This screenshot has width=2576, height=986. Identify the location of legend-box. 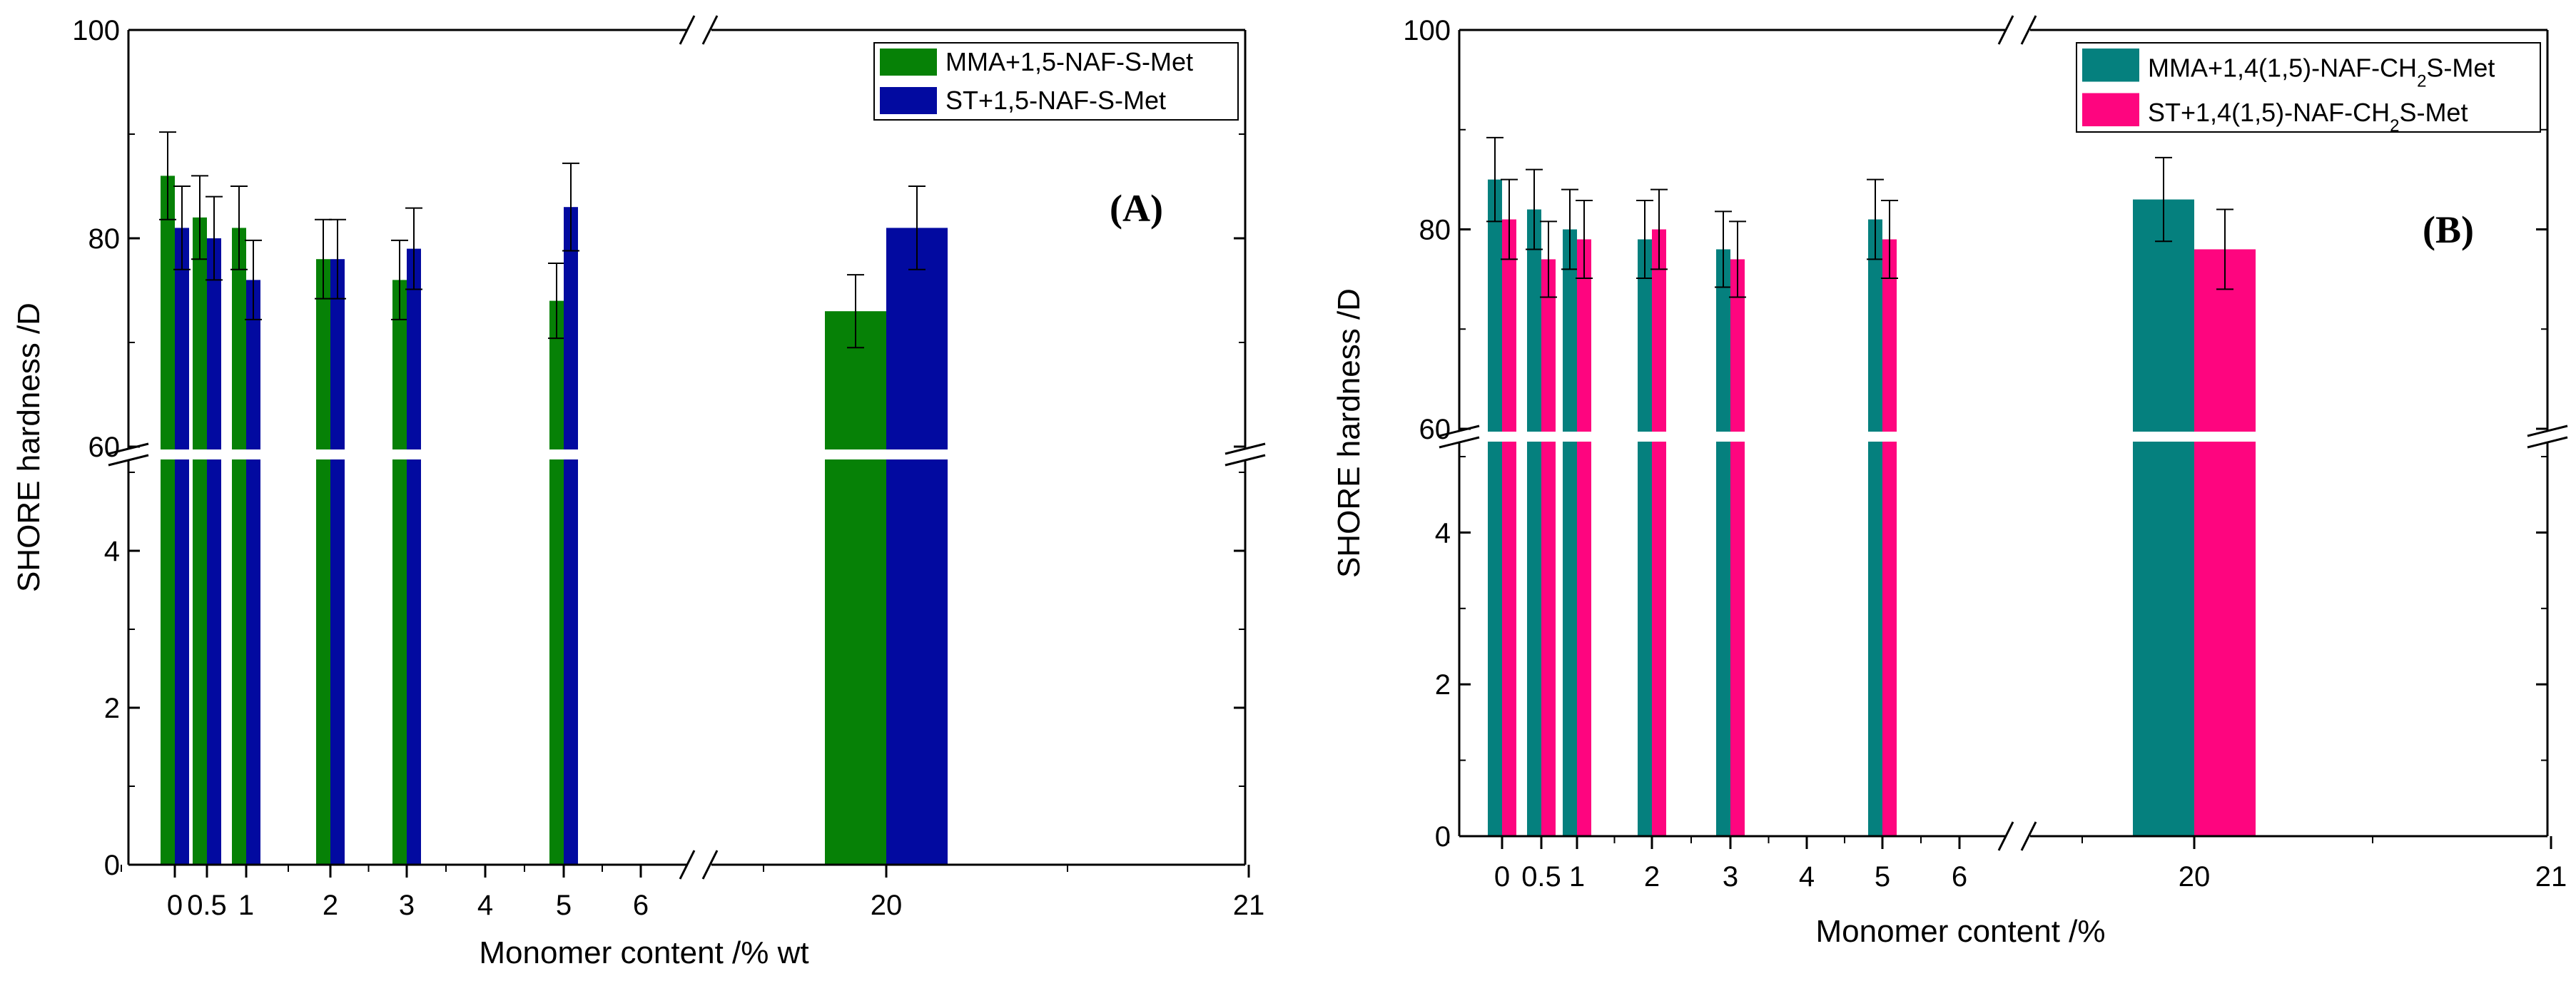
(2308, 87).